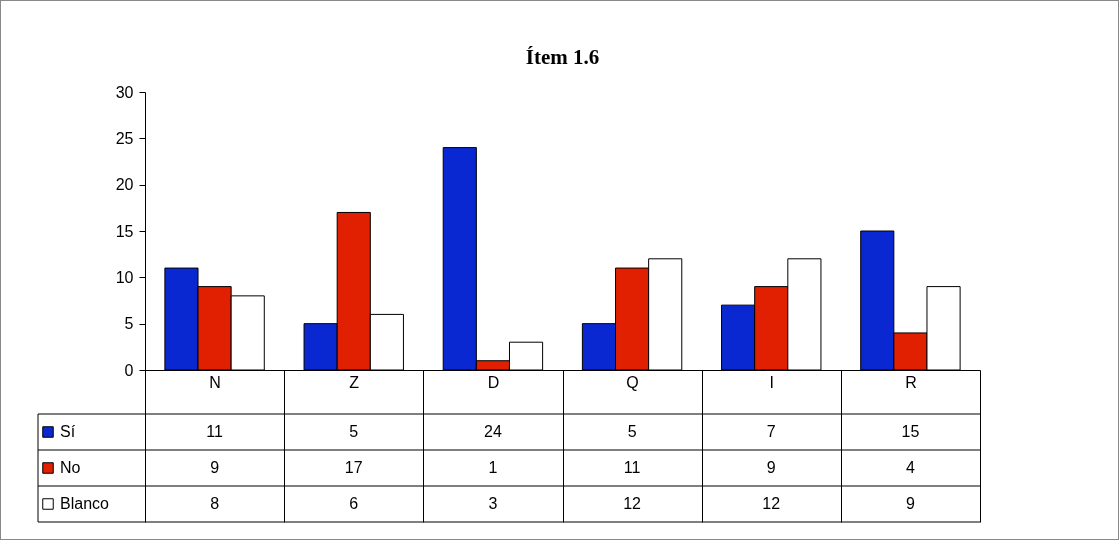 The image size is (1119, 540). What do you see at coordinates (562, 57) in the screenshot?
I see `chart-title: Ítem 1.6` at bounding box center [562, 57].